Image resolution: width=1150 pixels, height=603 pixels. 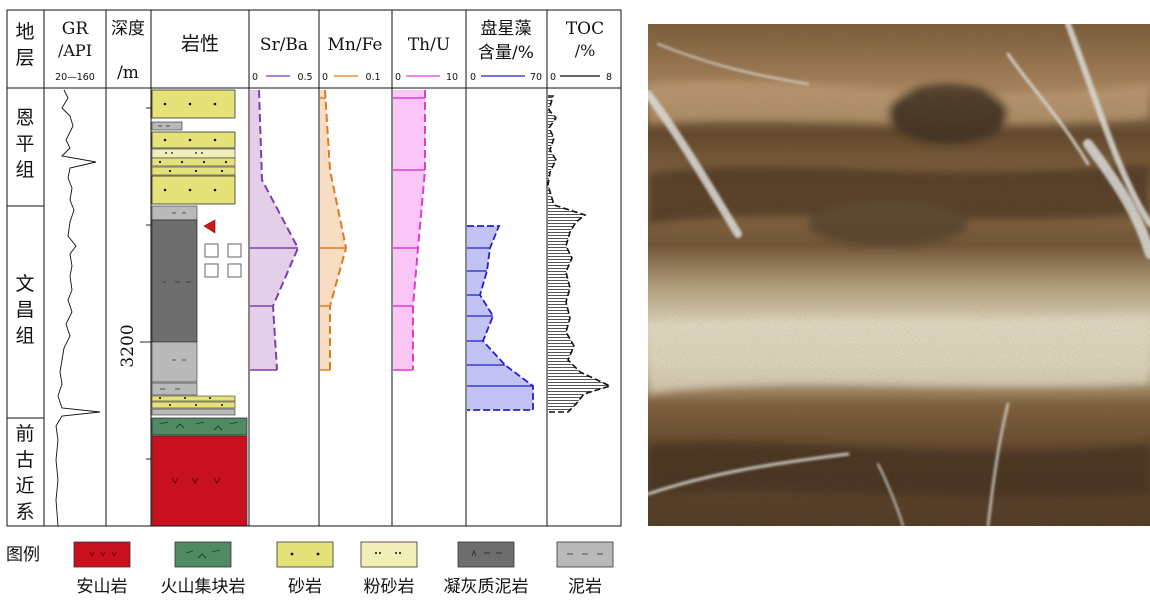 I want to click on toc-area, so click(x=579, y=254).